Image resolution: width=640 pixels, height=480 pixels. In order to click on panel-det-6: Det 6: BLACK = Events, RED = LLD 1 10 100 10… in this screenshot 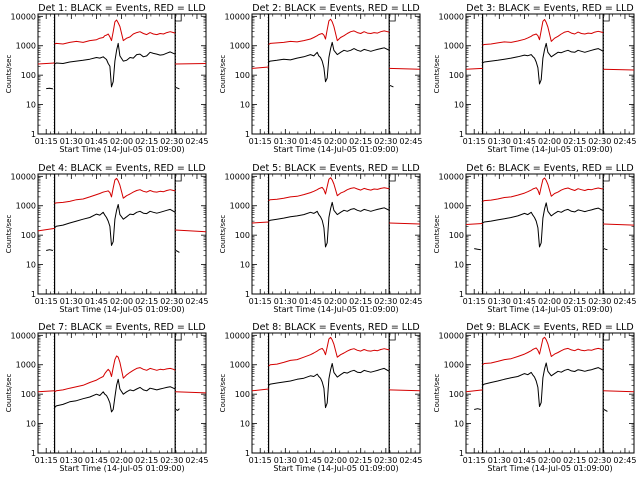, I will do `click(534, 238)`.